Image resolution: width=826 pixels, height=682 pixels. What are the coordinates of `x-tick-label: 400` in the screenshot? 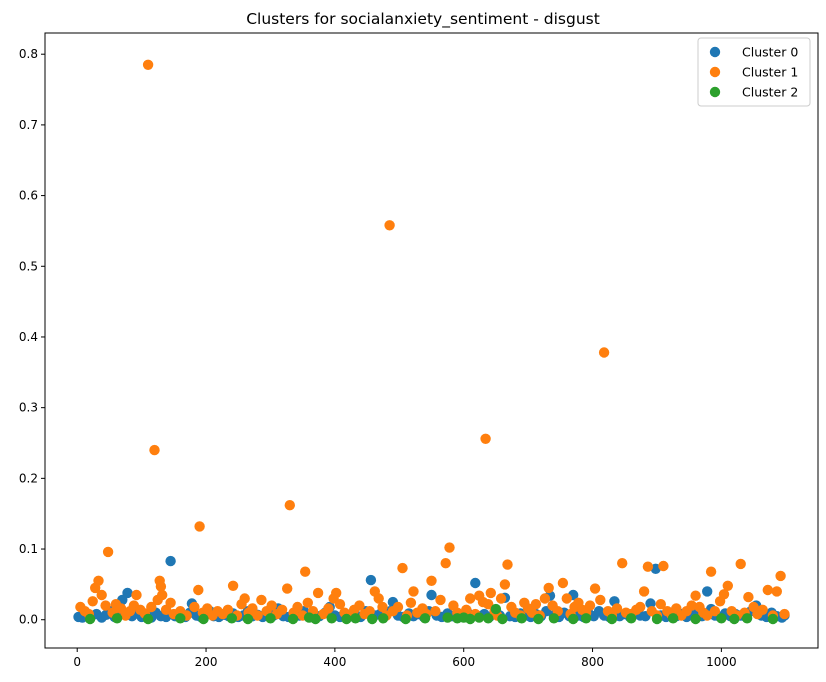 It's located at (334, 662).